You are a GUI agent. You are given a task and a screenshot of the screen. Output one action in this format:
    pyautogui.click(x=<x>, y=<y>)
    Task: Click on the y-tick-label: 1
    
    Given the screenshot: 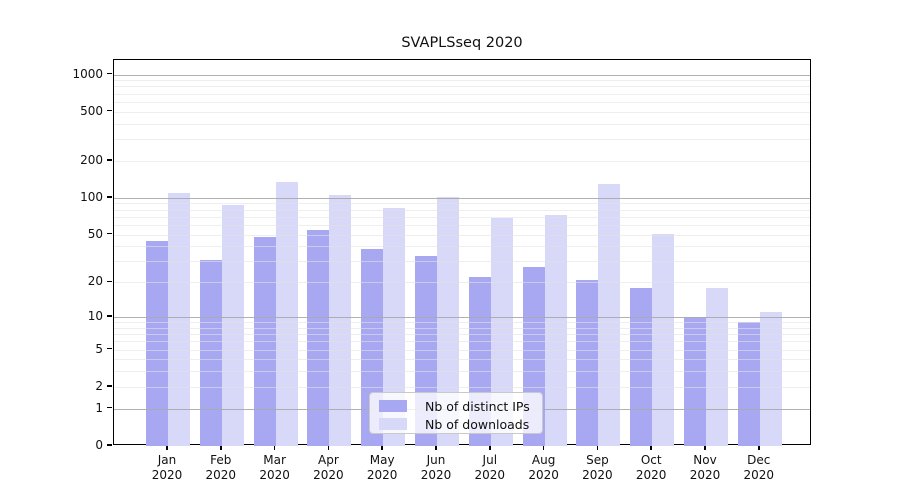 What is the action you would take?
    pyautogui.click(x=99, y=407)
    